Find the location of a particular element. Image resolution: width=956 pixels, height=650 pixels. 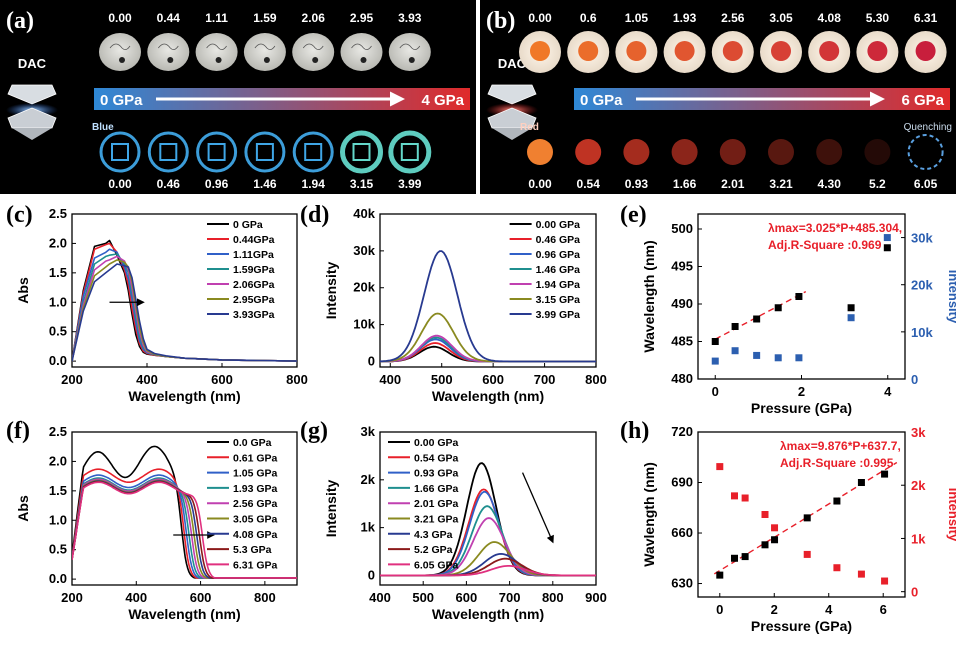

emission-label: Red is located at coordinates (529, 127).